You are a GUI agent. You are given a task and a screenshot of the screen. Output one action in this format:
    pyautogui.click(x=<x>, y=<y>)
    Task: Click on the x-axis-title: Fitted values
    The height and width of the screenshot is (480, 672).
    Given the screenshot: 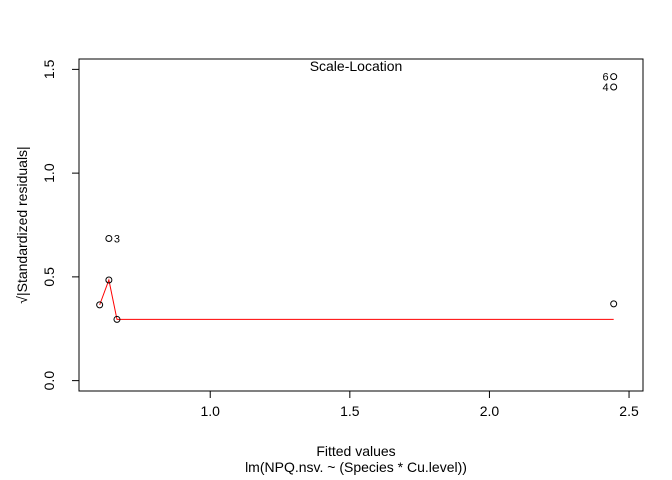 What is the action you would take?
    pyautogui.click(x=355, y=451)
    